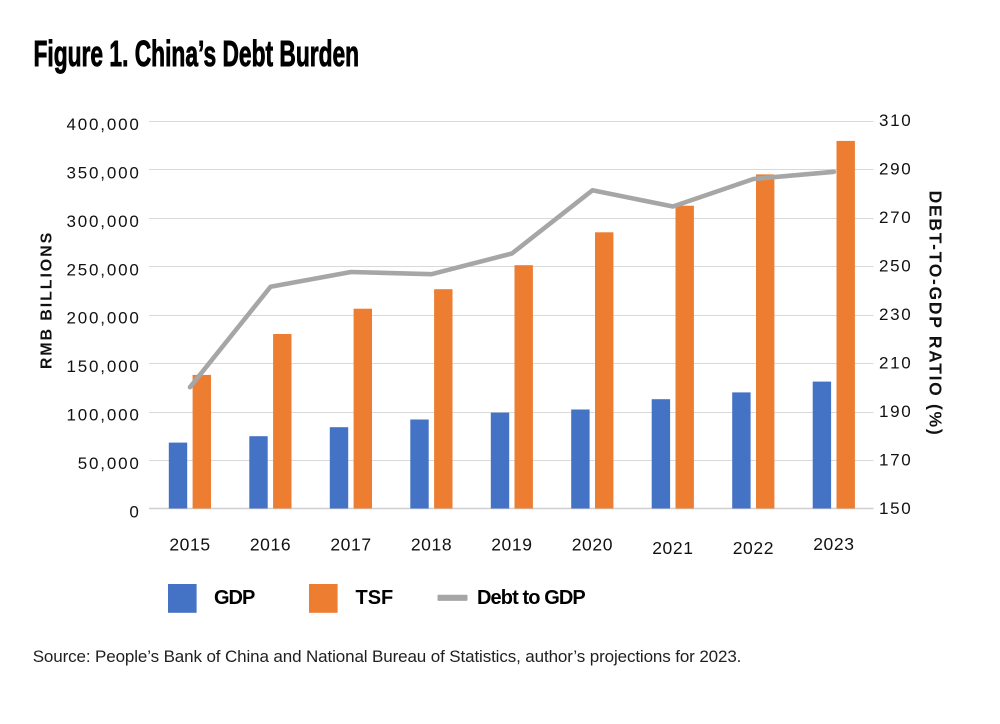 The width and height of the screenshot is (1000, 724). What do you see at coordinates (189, 545) in the screenshot?
I see `svg-text: 2015` at bounding box center [189, 545].